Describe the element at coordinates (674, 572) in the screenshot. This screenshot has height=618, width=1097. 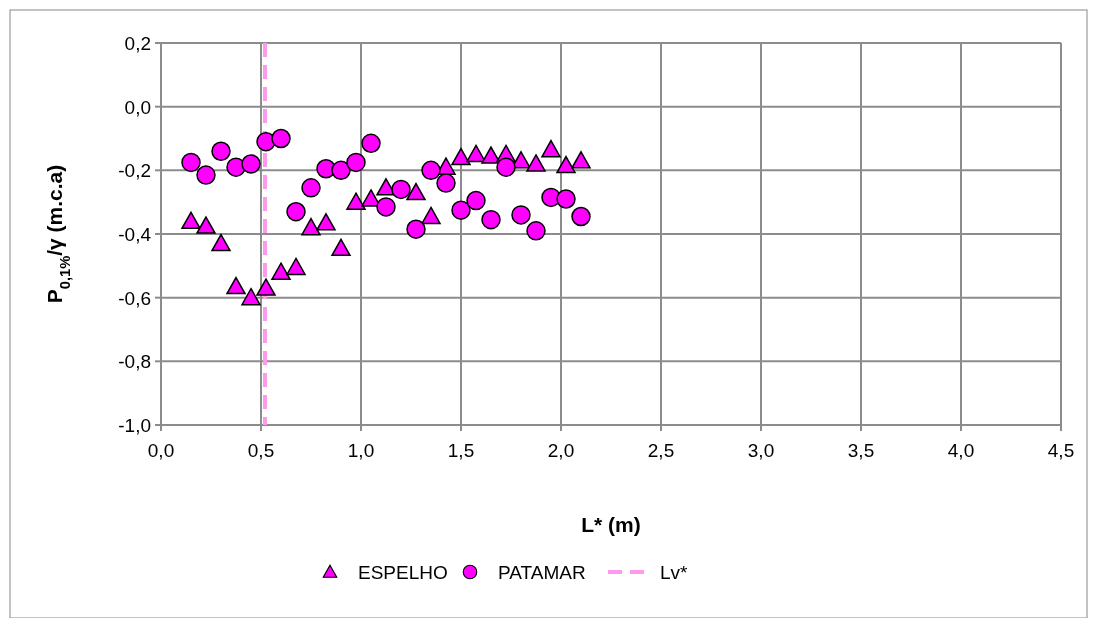
I see `legend-label: Lv*` at that location.